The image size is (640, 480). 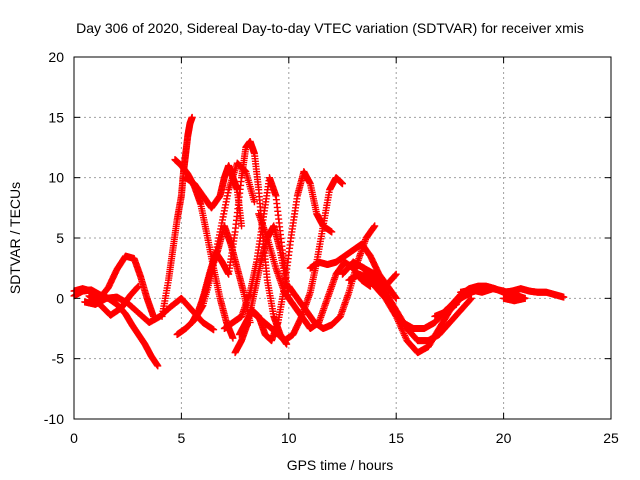 I want to click on y-tick-label: -10, so click(x=54, y=419).